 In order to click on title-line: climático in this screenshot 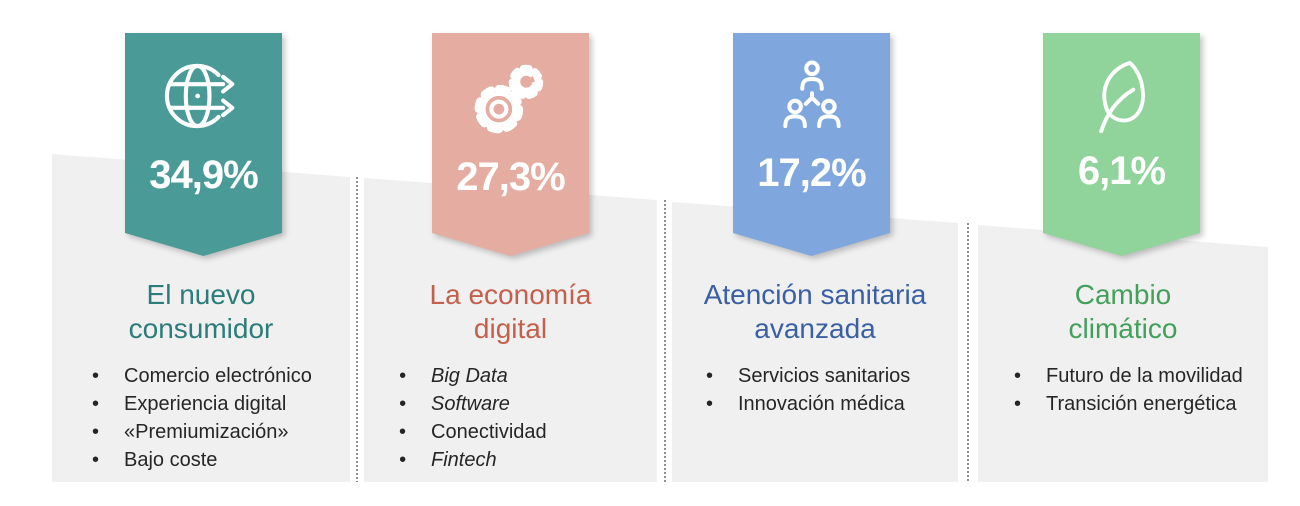, I will do `click(1123, 328)`.